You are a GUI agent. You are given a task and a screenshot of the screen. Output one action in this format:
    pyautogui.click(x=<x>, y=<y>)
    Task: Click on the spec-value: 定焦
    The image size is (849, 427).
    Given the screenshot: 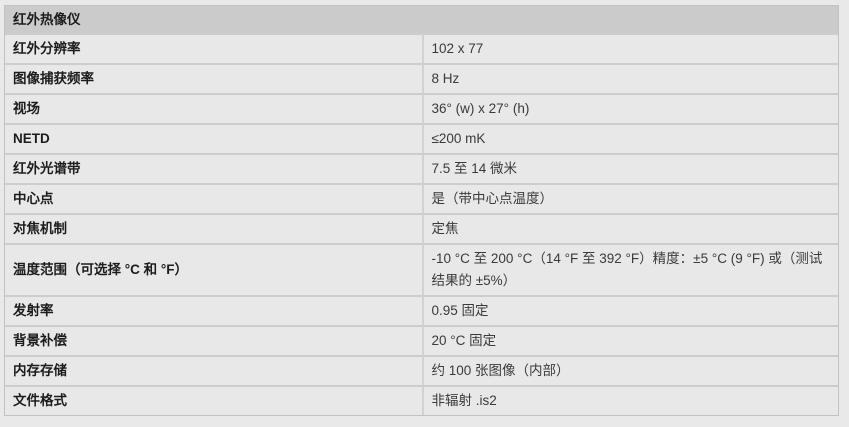 What is the action you would take?
    pyautogui.click(x=629, y=228)
    